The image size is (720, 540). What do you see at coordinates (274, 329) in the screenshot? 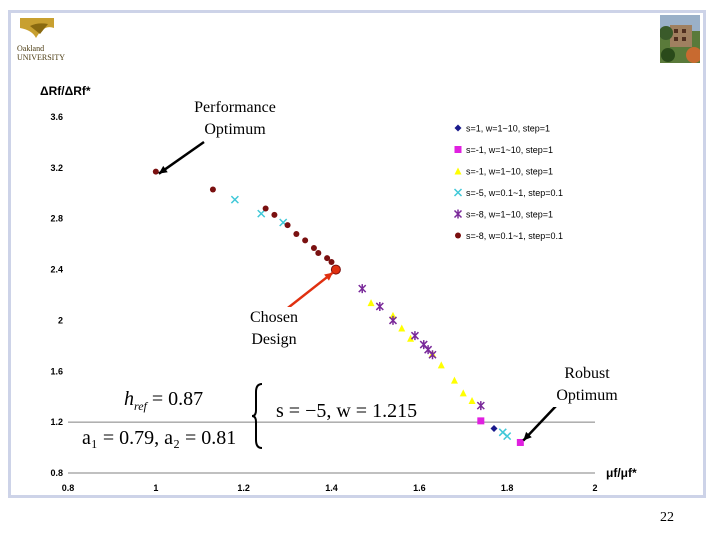
I see `chosen-design-label: Chosen Design` at bounding box center [274, 329].